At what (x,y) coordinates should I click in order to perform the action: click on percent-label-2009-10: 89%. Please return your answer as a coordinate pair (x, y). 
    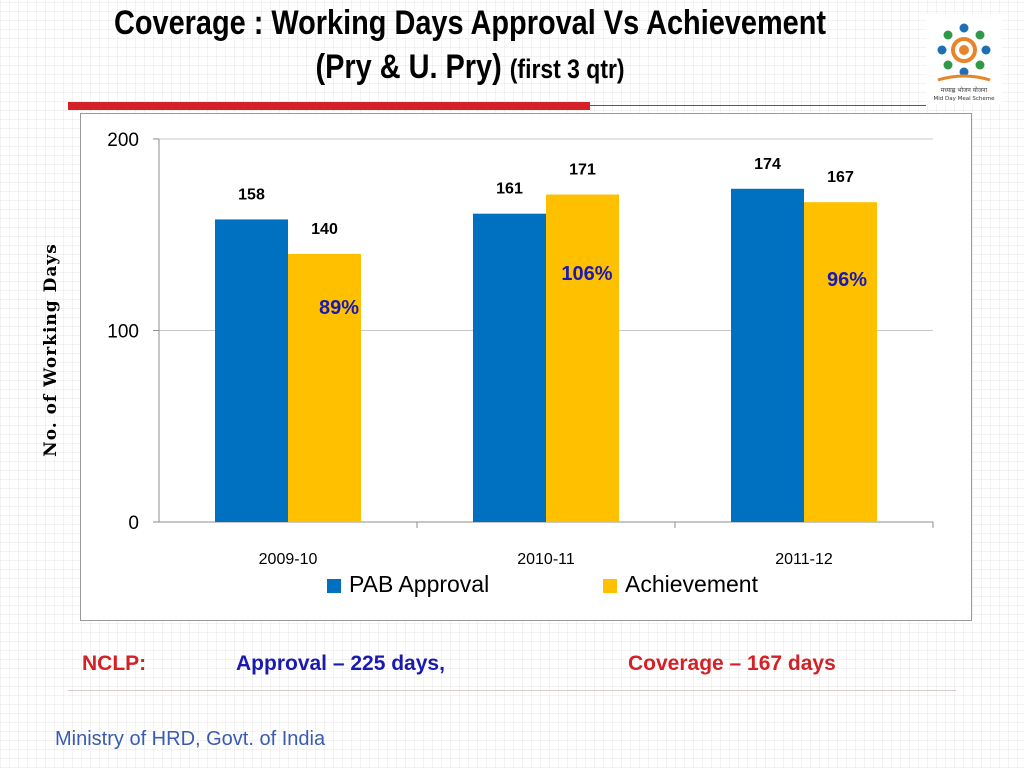
    Looking at the image, I should click on (339, 308).